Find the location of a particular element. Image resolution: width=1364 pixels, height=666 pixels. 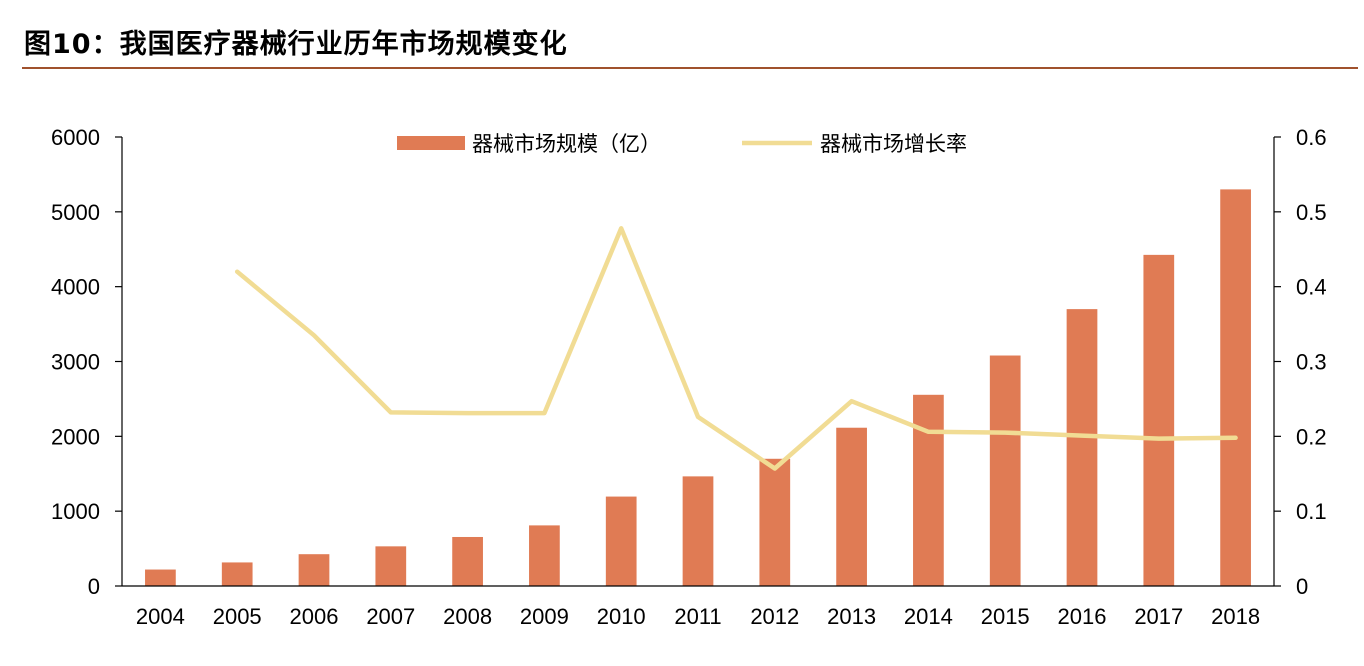

right-tick-label: 0 is located at coordinates (1302, 586).